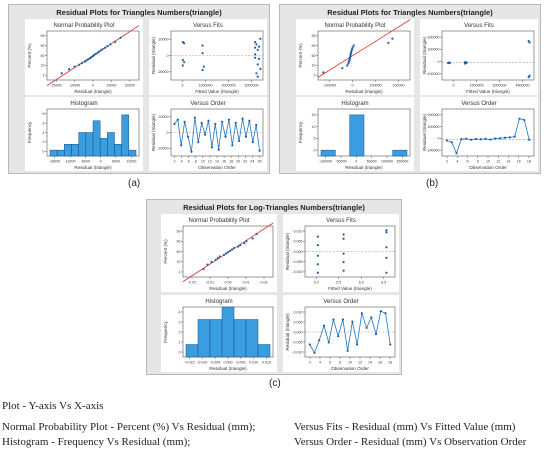  Describe the element at coordinates (101, 162) in the screenshot. I see `x-tick-label: 0` at that location.